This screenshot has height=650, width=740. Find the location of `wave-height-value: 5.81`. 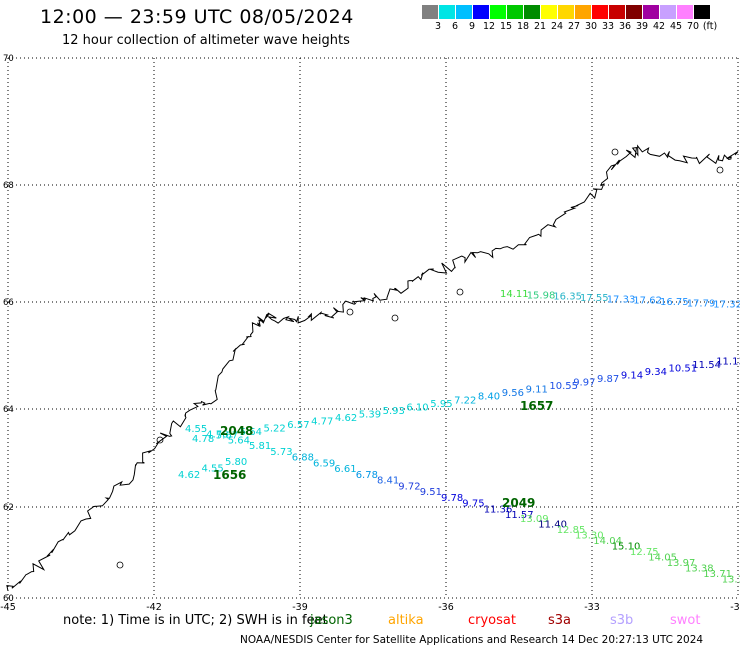

wave-height-value: 5.81 is located at coordinates (260, 446).